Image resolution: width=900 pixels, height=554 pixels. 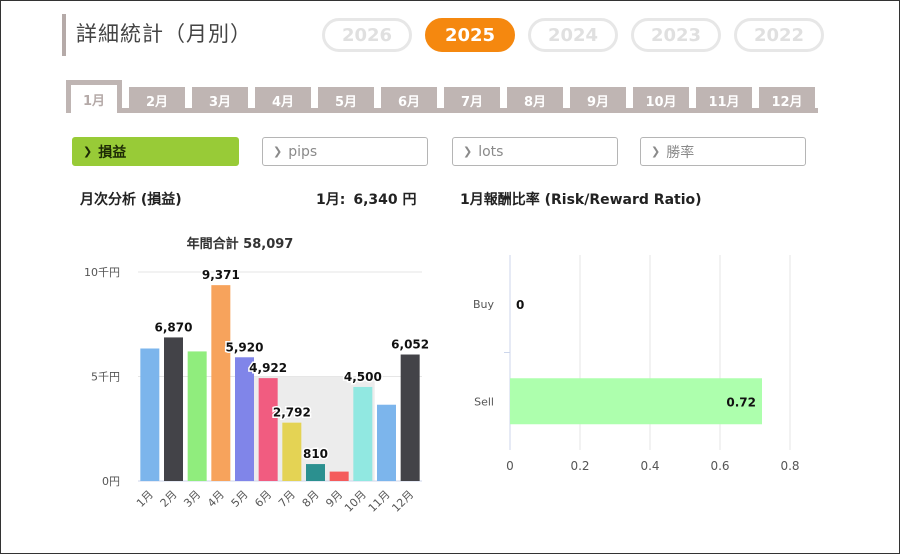 I want to click on risk-reward-bar-chart: 0 0.2 0.4 0.6 0.8 Buy 0 Sell 0.72, so click(x=636, y=364).